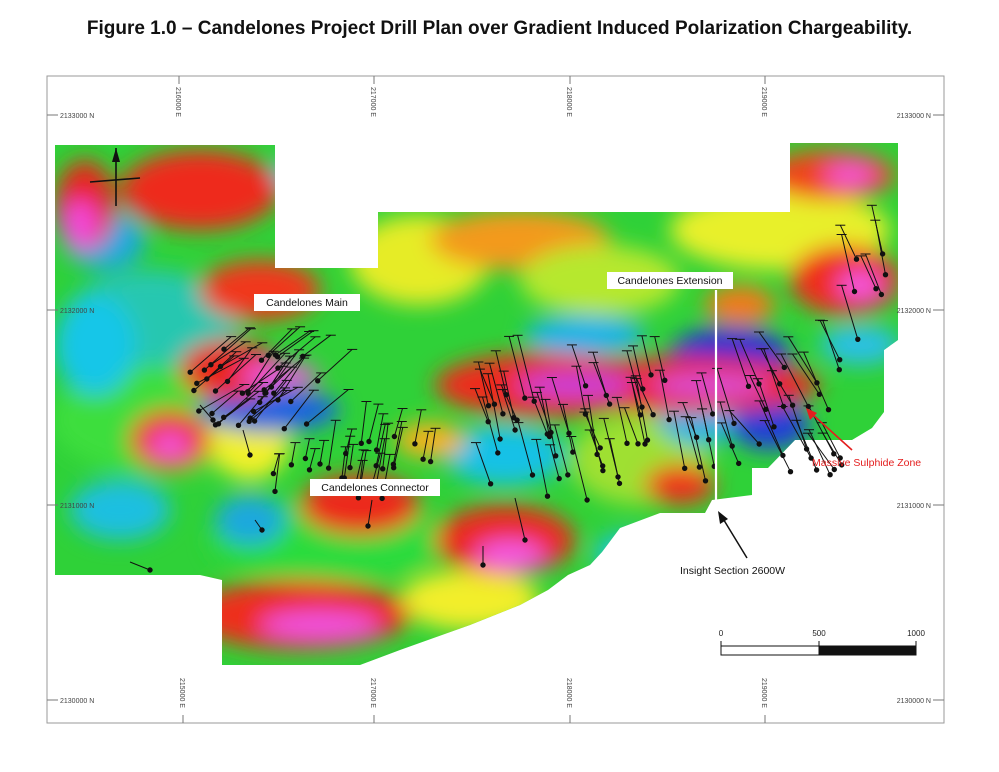 The image size is (999, 772). I want to click on easting-label: 219000 E, so click(763, 693).